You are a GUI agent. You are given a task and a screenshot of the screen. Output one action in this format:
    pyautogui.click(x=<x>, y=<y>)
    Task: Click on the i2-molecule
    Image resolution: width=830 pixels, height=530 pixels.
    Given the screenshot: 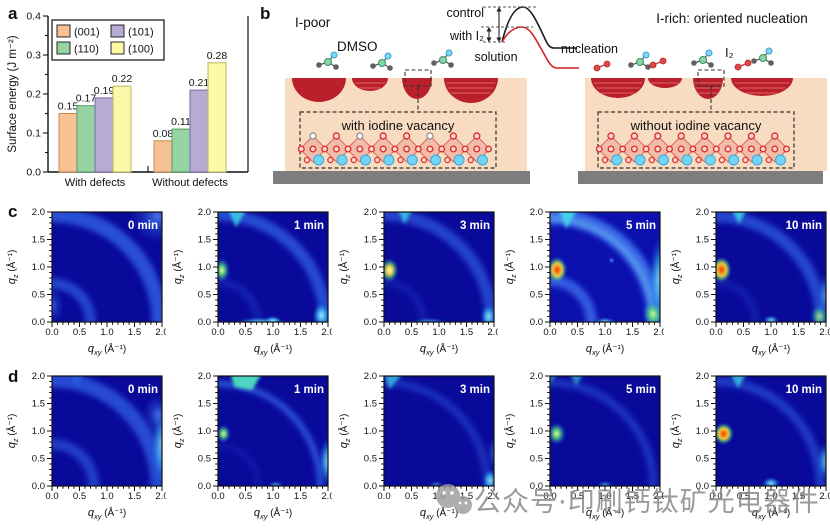 What is the action you would take?
    pyautogui.click(x=743, y=65)
    